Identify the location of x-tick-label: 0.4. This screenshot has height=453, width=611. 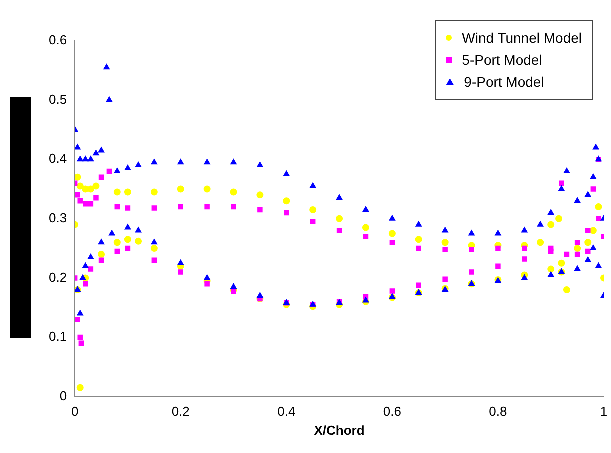
(287, 412).